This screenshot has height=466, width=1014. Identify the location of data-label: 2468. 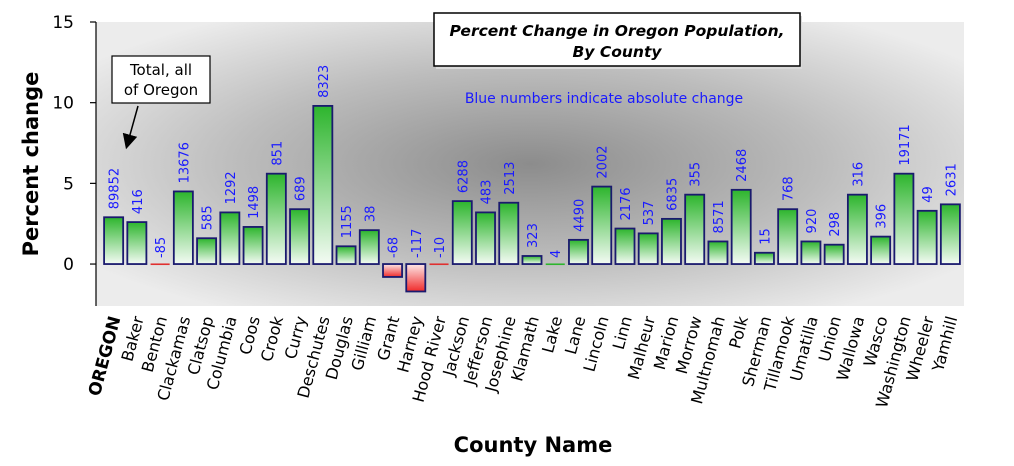
(742, 165).